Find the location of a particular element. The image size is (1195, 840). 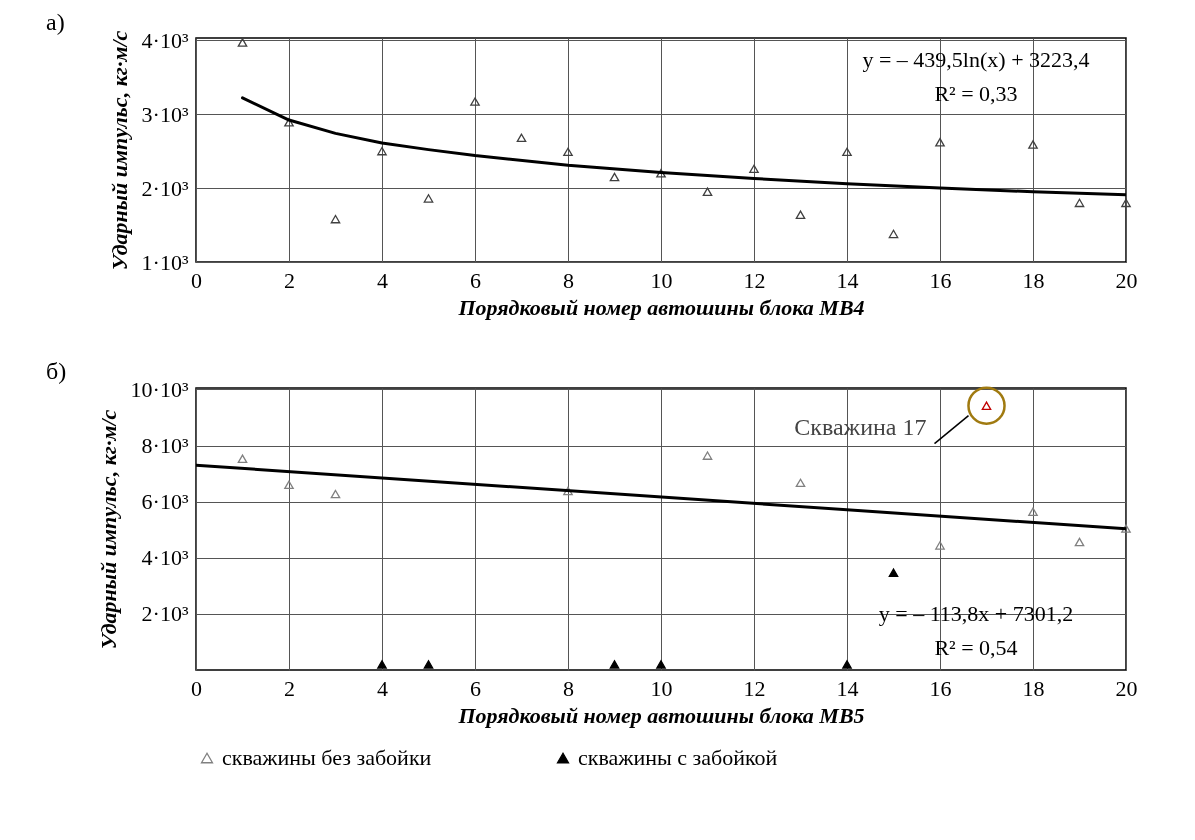

x-axis-title: Порядковый номер автошины блока МВ4 is located at coordinates (661, 307).